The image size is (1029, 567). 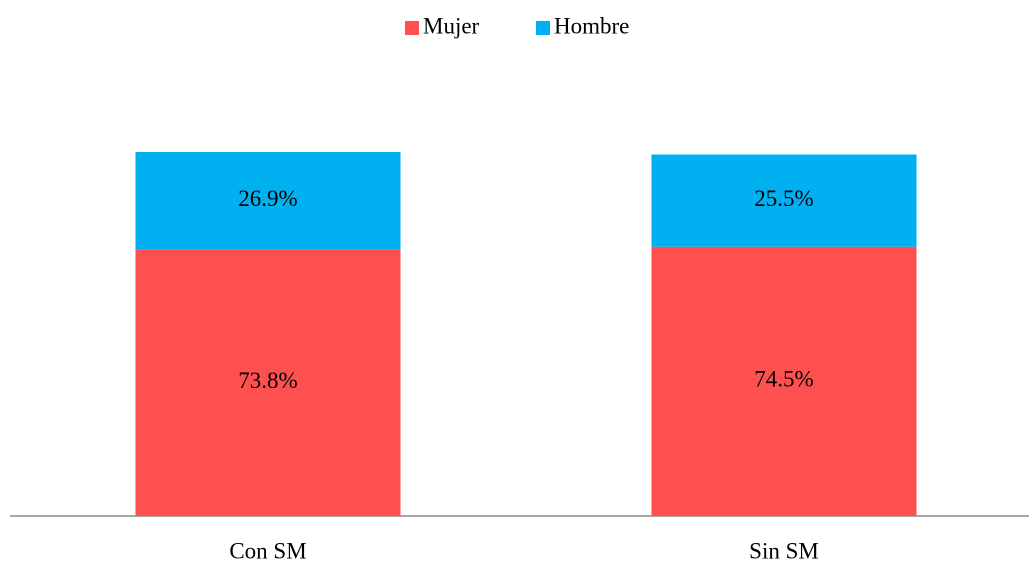 I want to click on data-label: 74.5%, so click(x=783, y=379).